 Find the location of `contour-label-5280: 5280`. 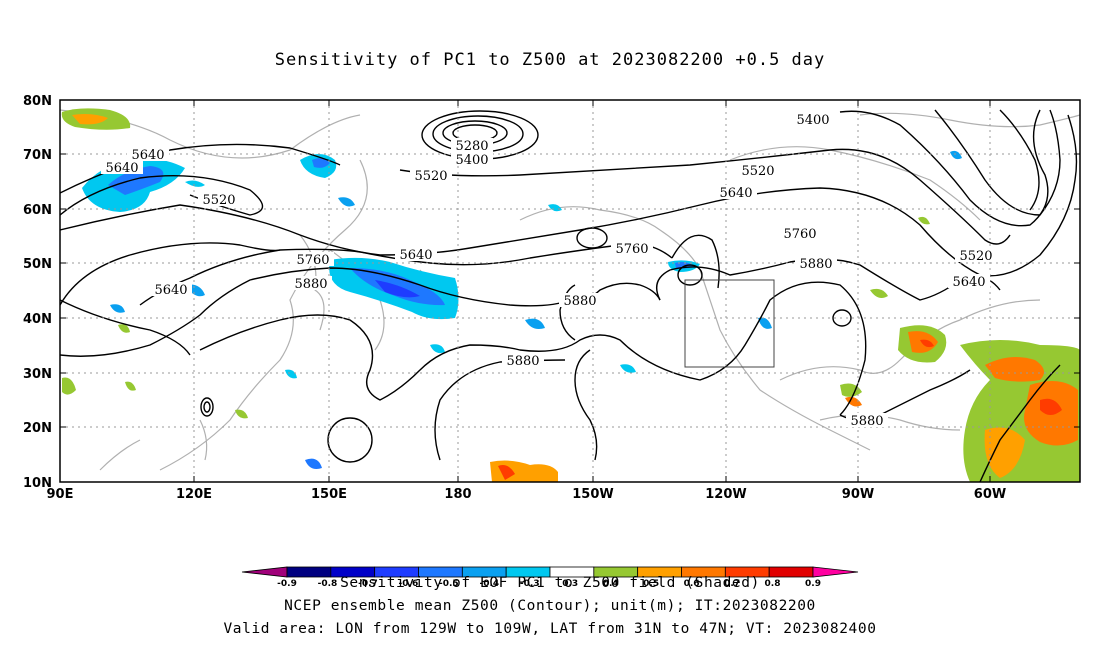

contour-label-5280: 5280 is located at coordinates (472, 146).